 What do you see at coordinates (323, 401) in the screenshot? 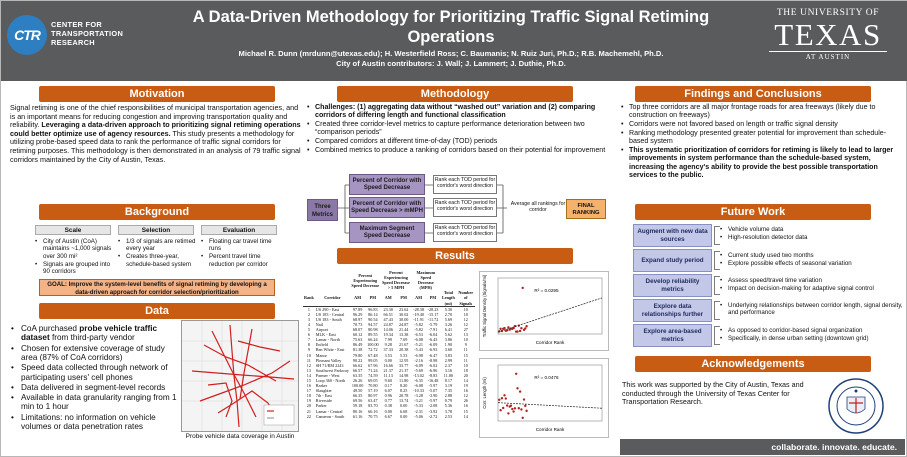
I see `table-cell: Riverside` at bounding box center [323, 401].